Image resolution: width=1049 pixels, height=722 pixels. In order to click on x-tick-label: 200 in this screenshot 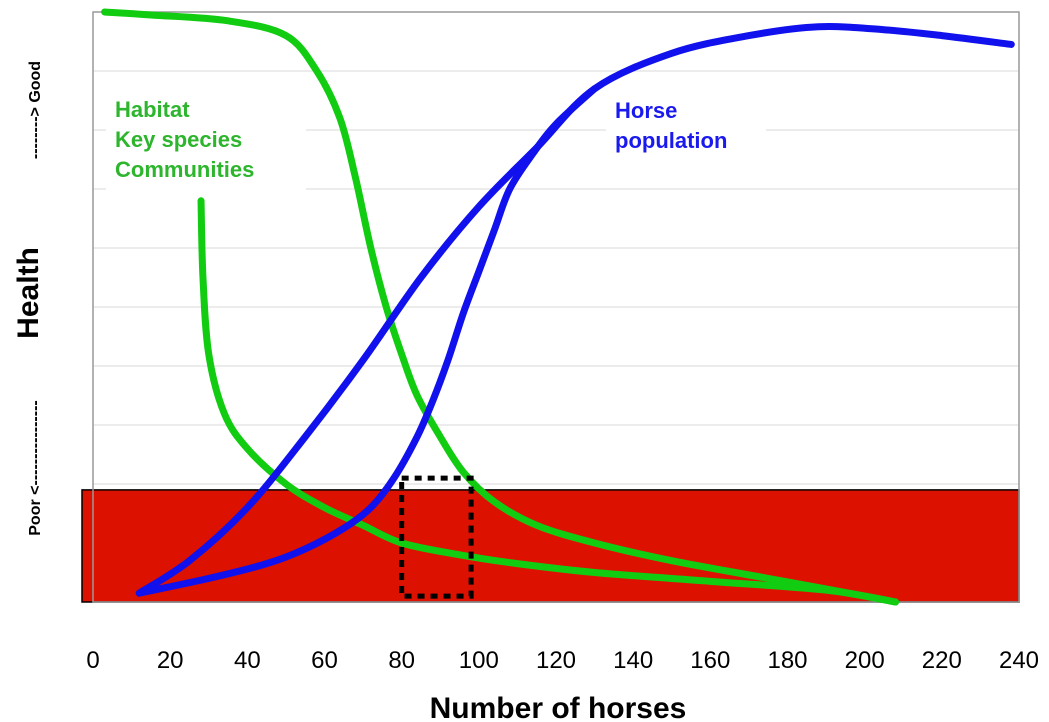, I will do `click(865, 660)`.